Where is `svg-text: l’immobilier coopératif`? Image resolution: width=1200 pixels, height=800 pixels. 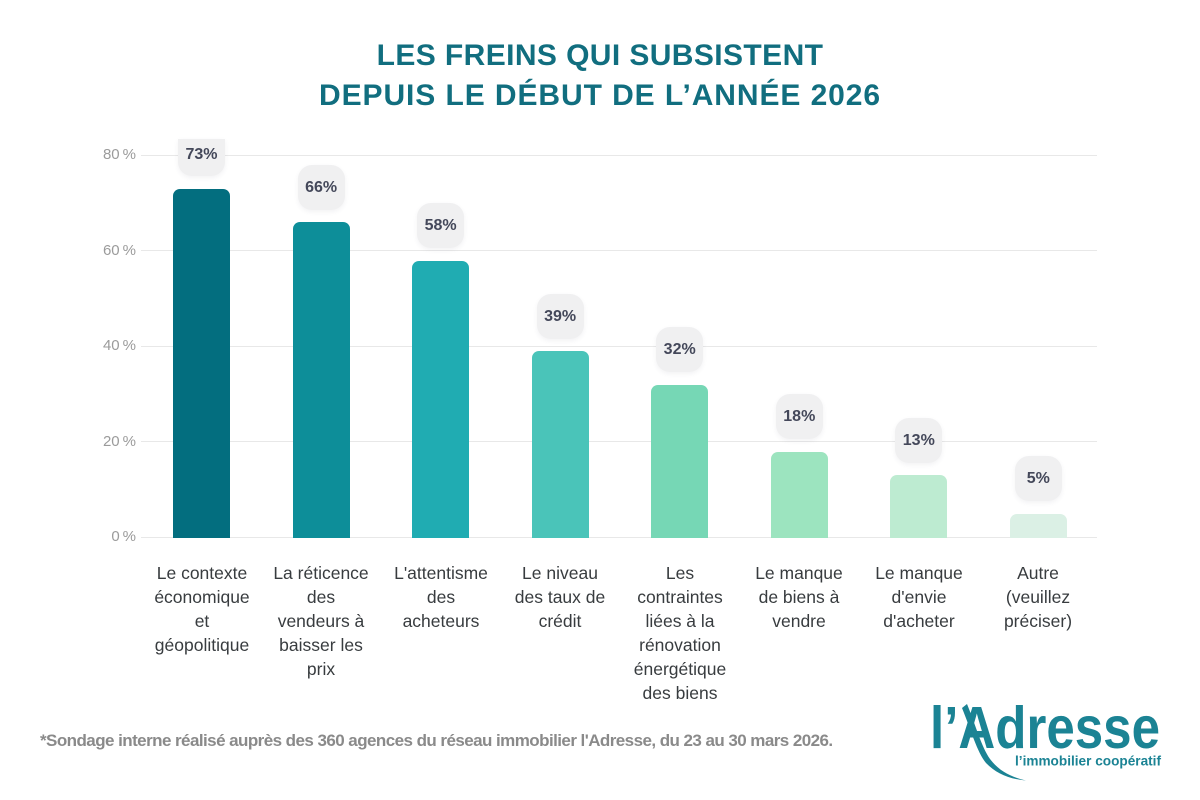 svg-text: l’immobilier coopératif is located at coordinates (1088, 761).